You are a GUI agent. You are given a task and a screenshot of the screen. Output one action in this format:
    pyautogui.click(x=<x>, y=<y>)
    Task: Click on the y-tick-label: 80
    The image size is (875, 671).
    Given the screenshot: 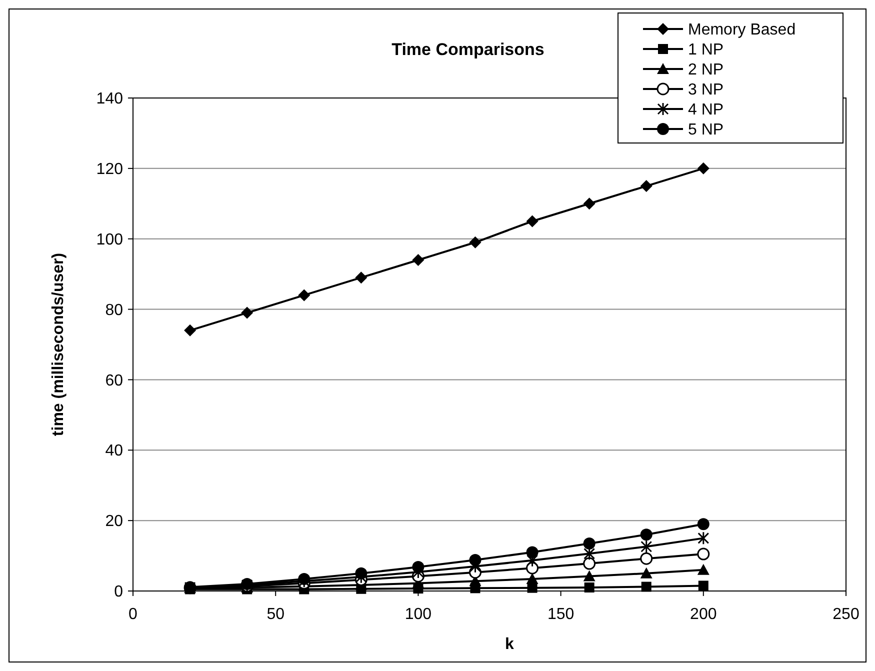 What is the action you would take?
    pyautogui.click(x=114, y=310)
    